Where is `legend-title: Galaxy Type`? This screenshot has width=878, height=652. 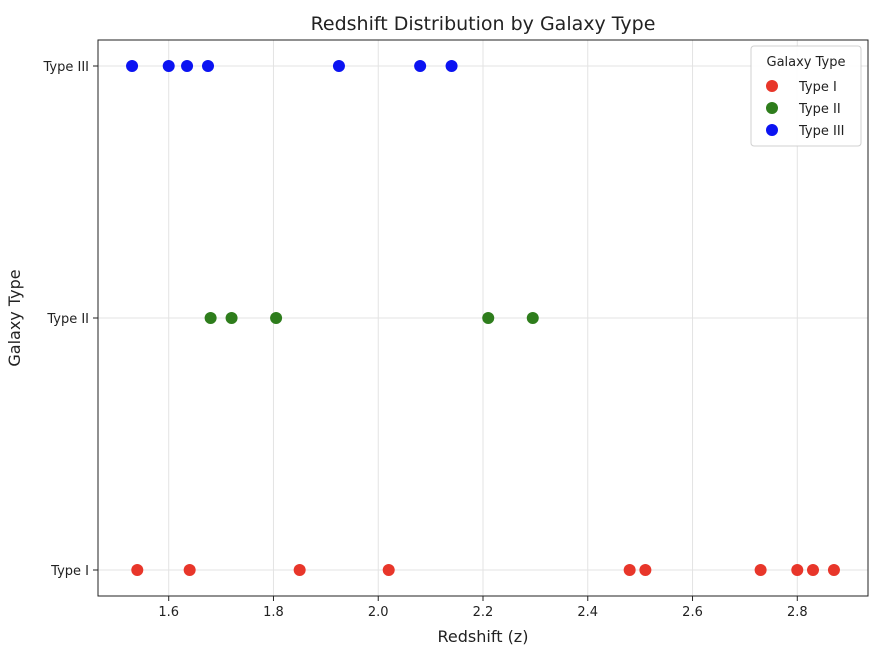 legend-title: Galaxy Type is located at coordinates (806, 62).